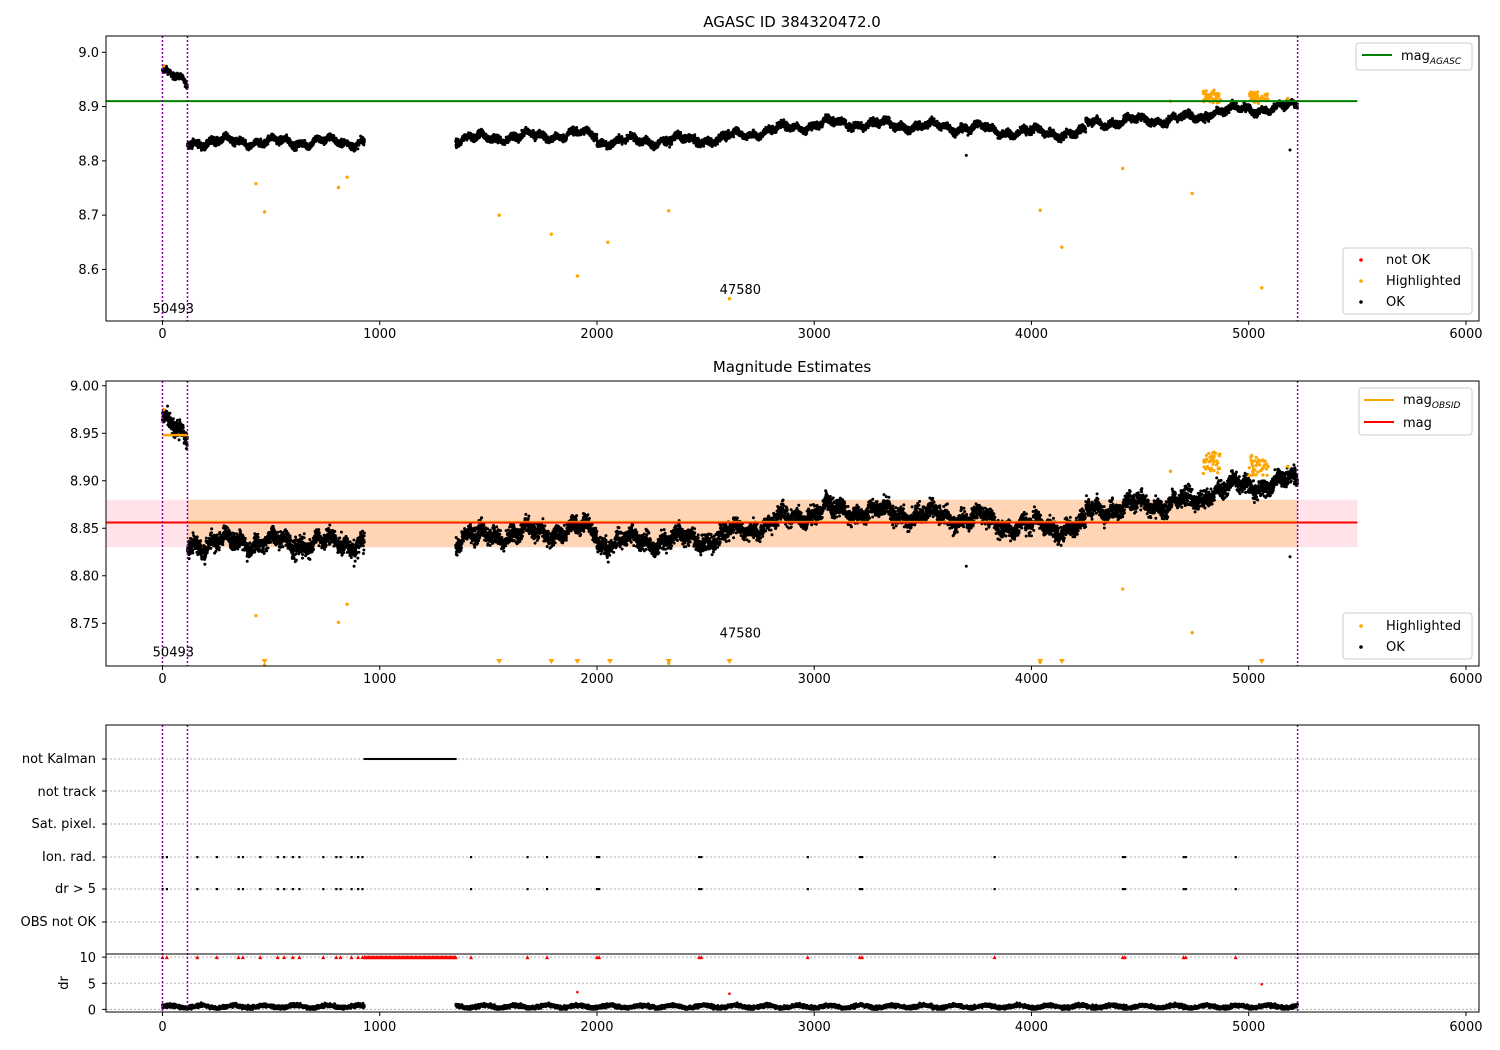 The width and height of the screenshot is (1500, 1050). Describe the element at coordinates (792, 22) in the screenshot. I see `panel1-title: AGASC ID 384320472.0` at that location.